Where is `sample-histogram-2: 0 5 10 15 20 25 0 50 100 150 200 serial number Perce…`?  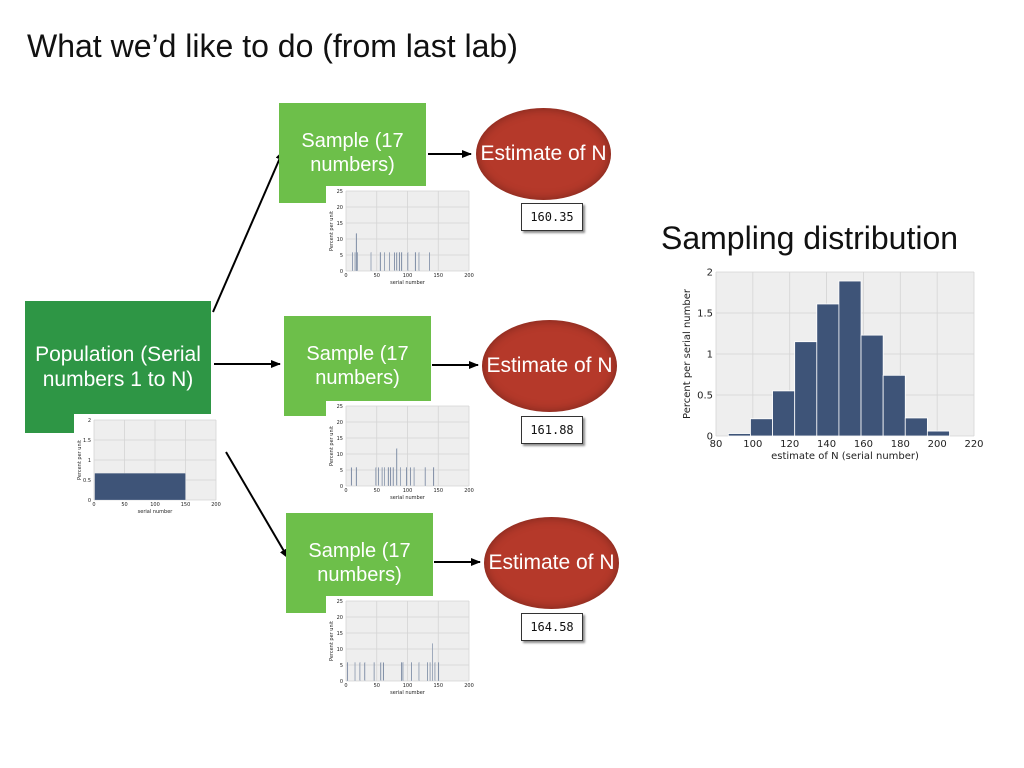
sample-histogram-2: 0 5 10 15 20 25 0 50 100 150 200 serial number Perce… is located at coordinates (401, 451).